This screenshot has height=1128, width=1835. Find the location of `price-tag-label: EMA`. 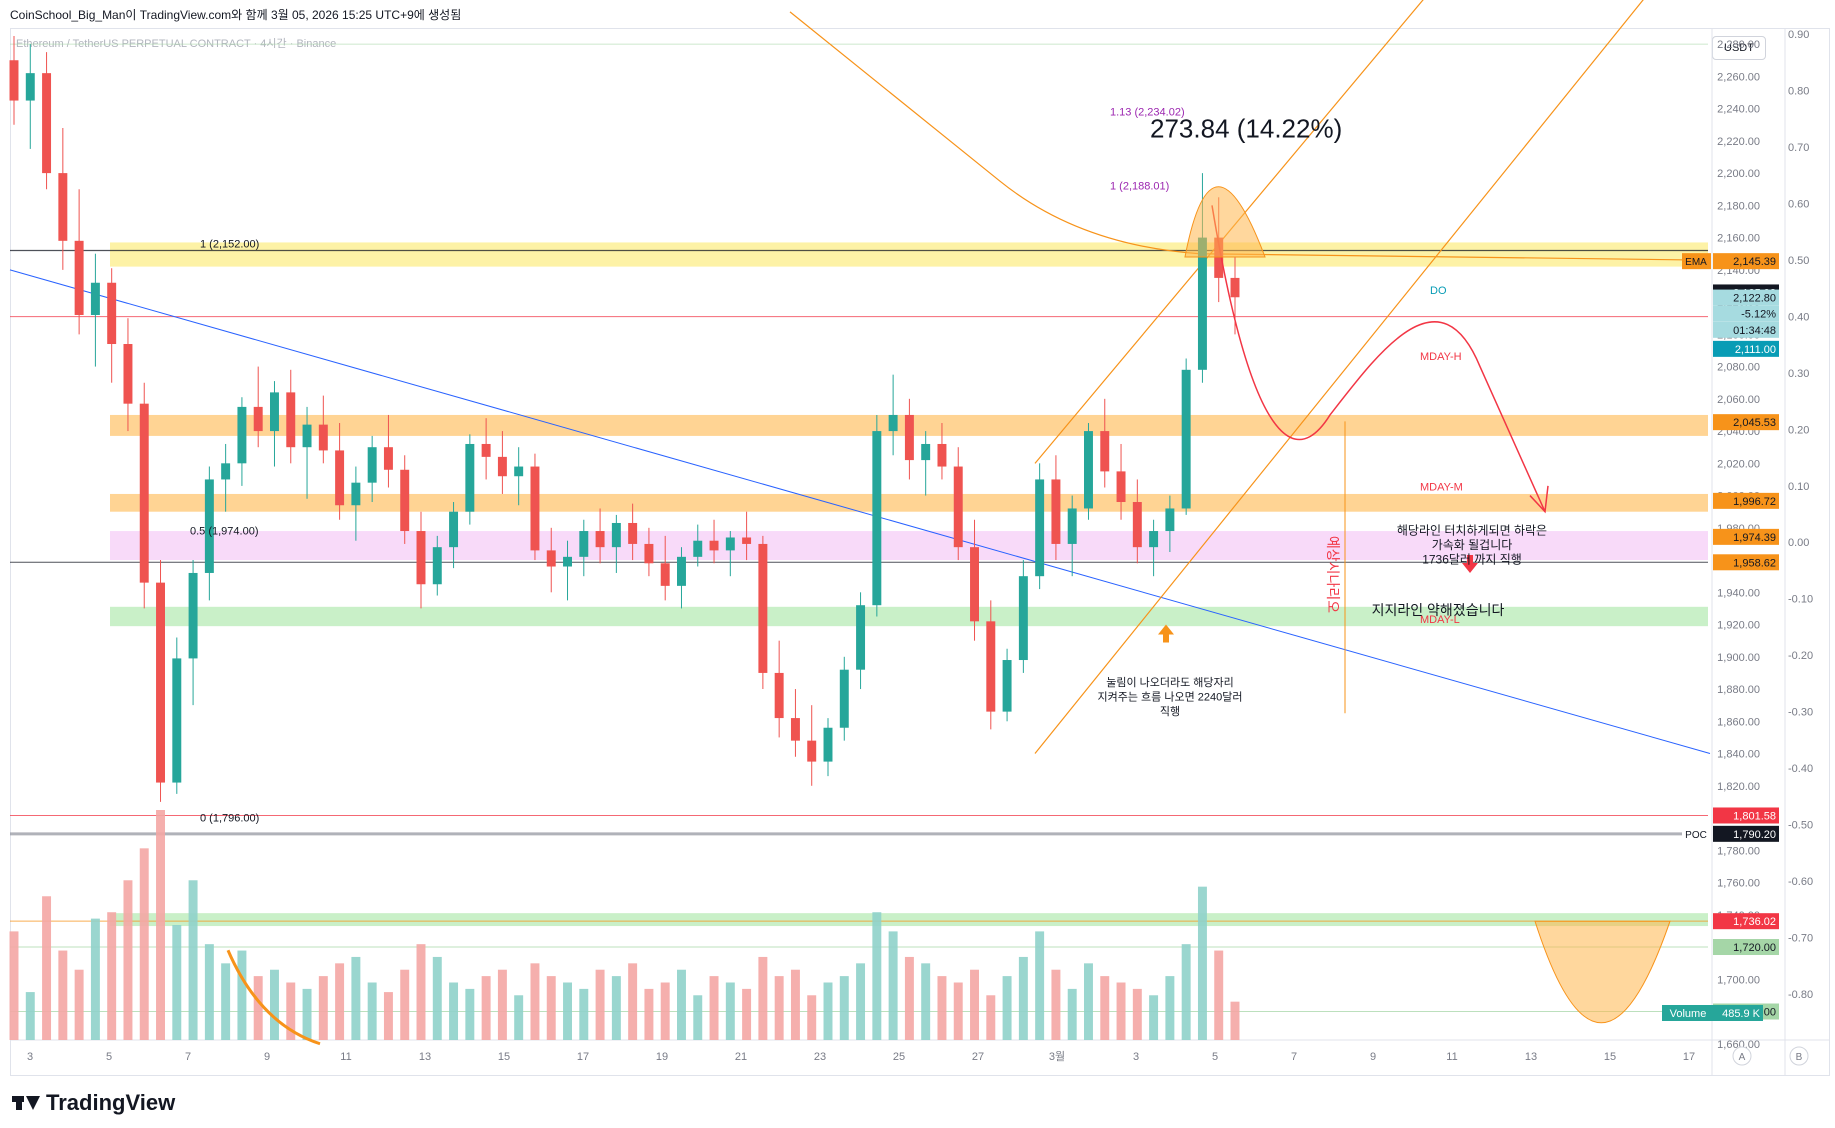

price-tag-label: EMA is located at coordinates (1696, 262).